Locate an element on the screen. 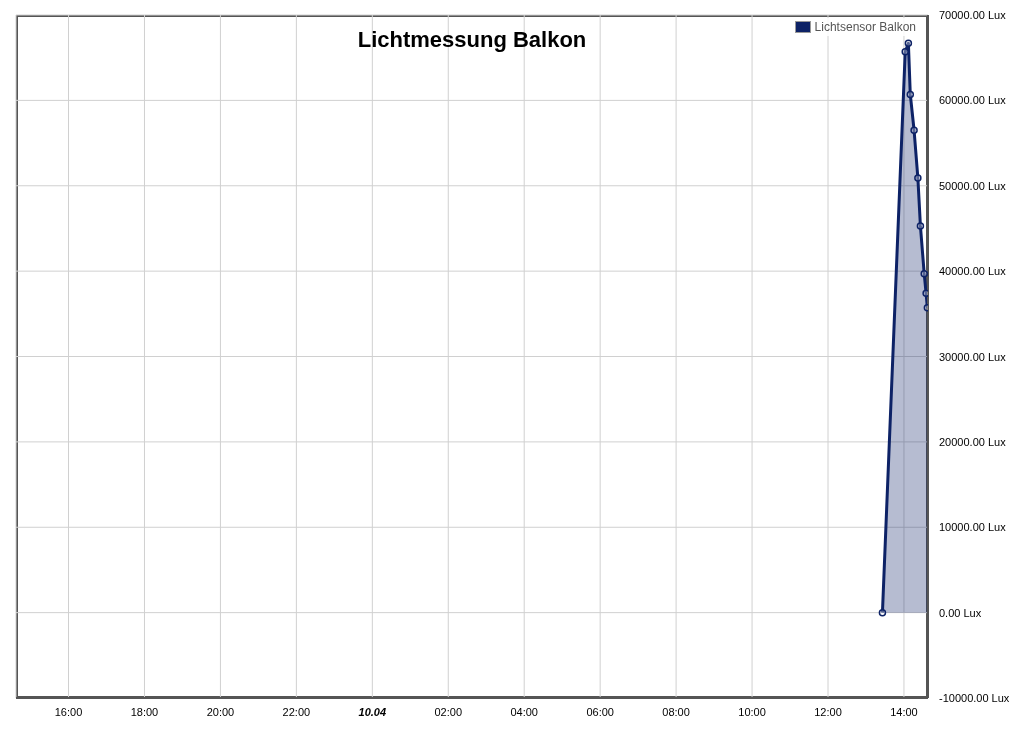 The image size is (1027, 738). y-tick-label: 50000.00 Lux is located at coordinates (973, 185).